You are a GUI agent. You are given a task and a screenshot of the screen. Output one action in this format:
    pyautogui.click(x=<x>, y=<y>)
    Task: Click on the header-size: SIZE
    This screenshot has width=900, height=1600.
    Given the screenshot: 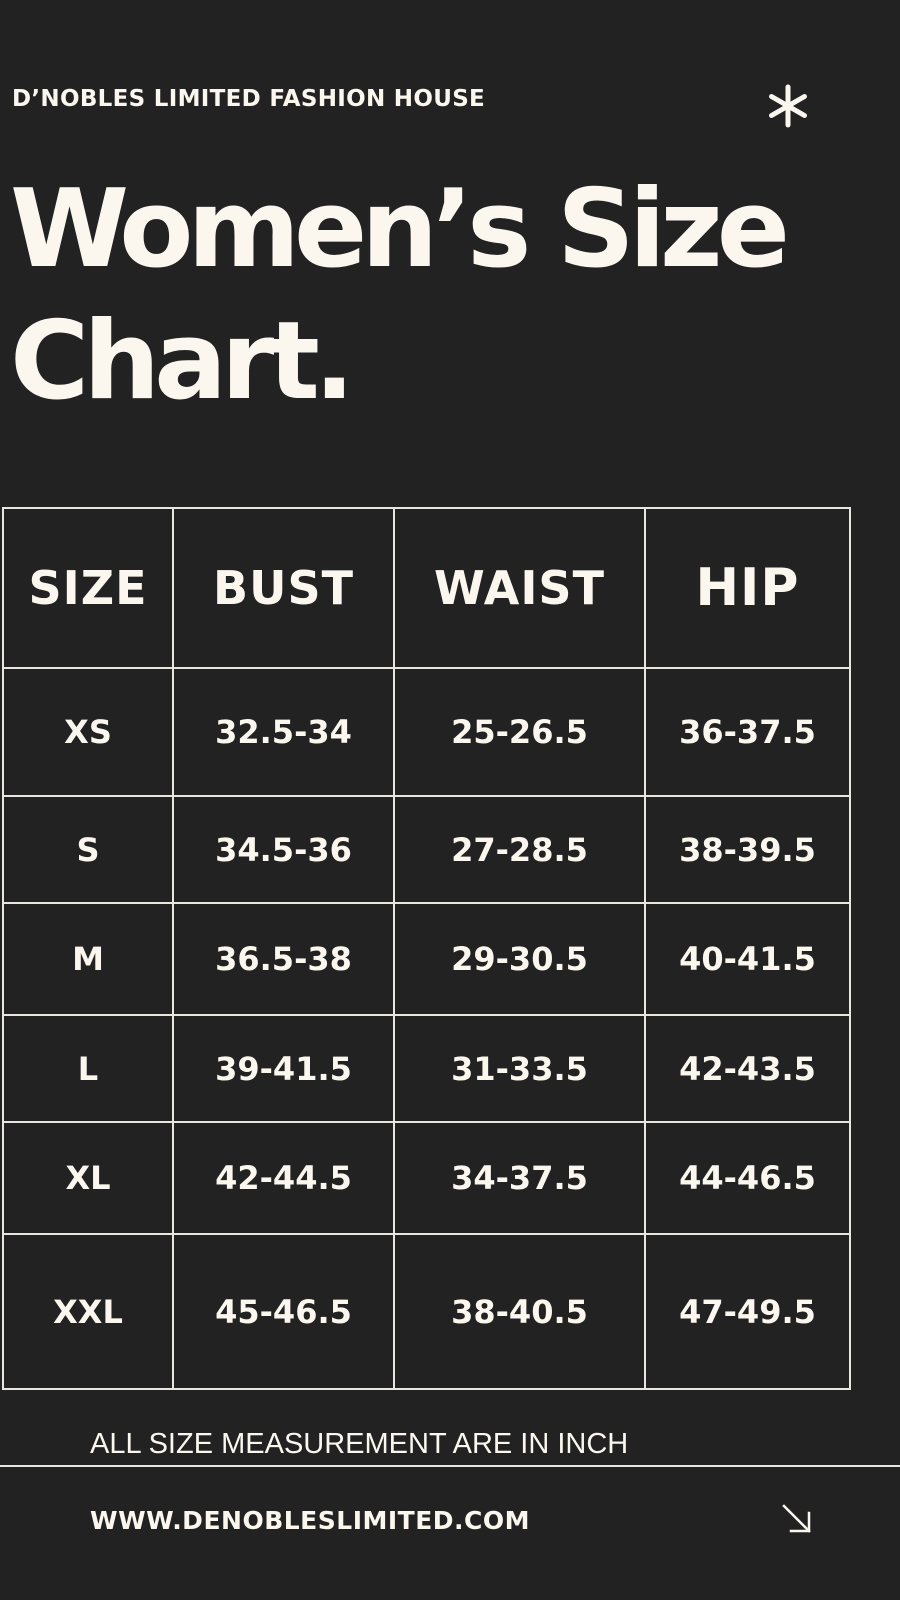 What is the action you would take?
    pyautogui.click(x=88, y=588)
    